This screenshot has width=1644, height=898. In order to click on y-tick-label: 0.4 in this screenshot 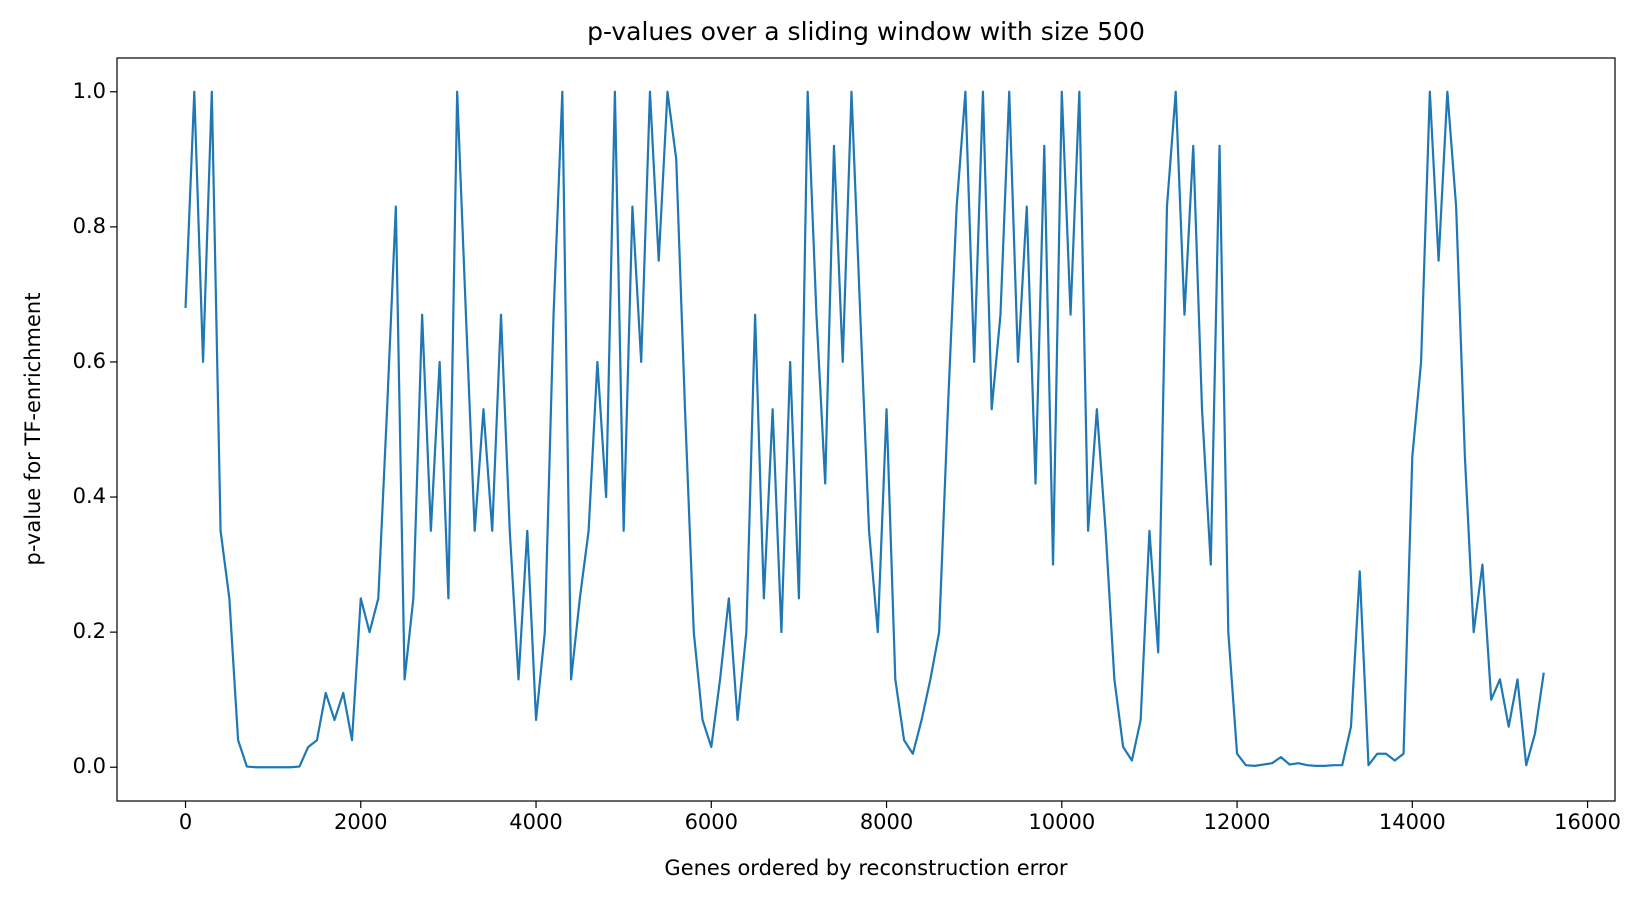, I will do `click(89, 496)`.